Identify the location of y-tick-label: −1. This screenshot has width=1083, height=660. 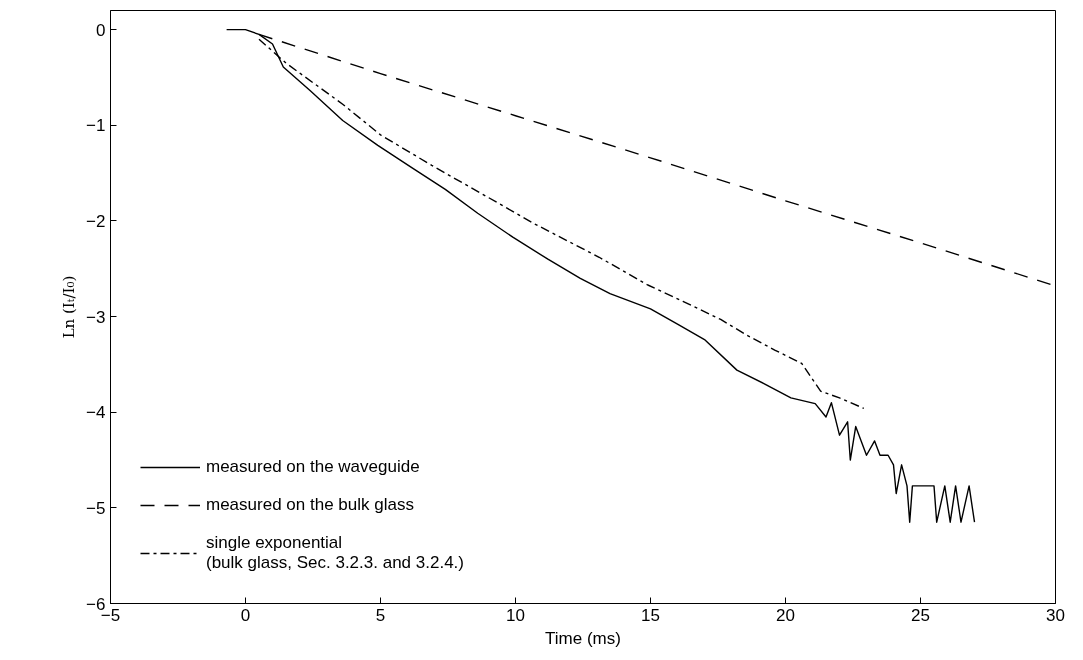
(96, 126).